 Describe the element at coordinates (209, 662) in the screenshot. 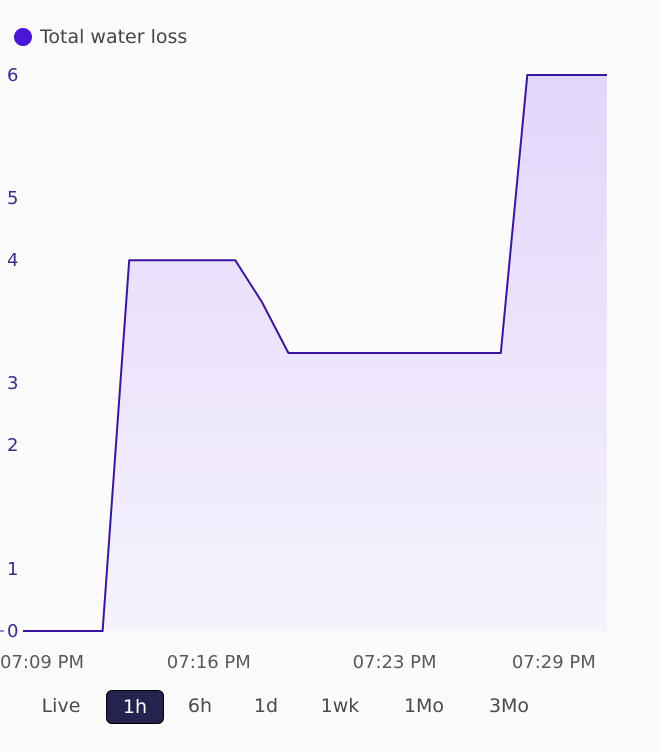

I see `x-tick-label: 07:16 PM` at that location.